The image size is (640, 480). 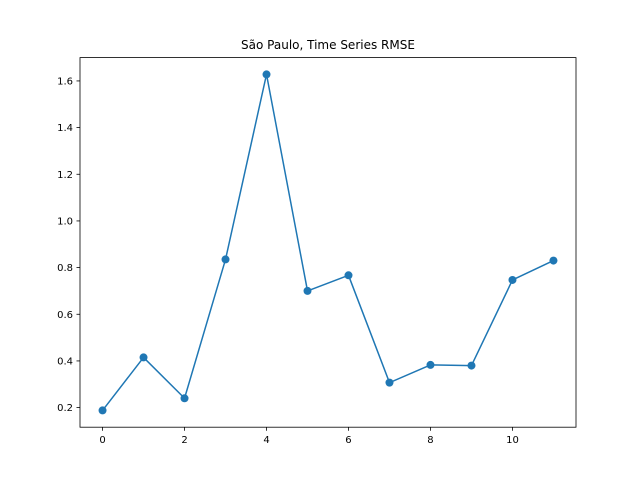 What do you see at coordinates (65, 268) in the screenshot?
I see `y-tick-label: 0.8` at bounding box center [65, 268].